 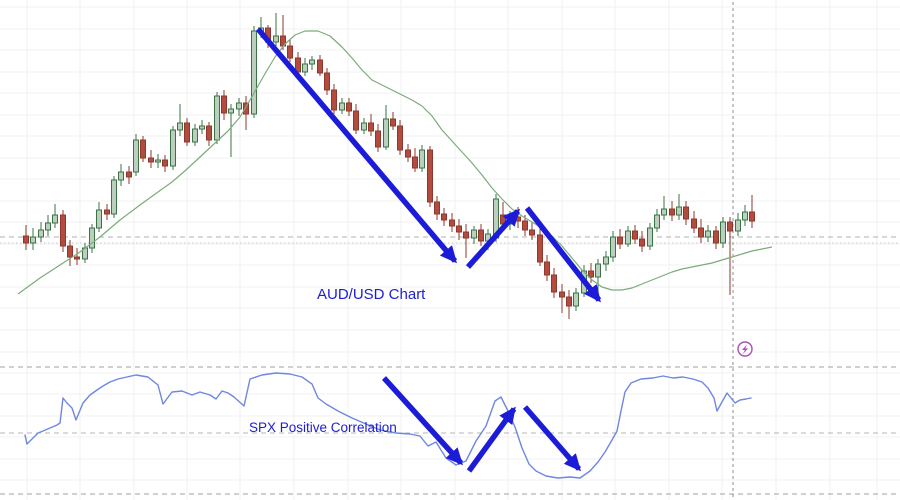 What do you see at coordinates (371, 294) in the screenshot?
I see `price-panel-label: AUD/USD Chart` at bounding box center [371, 294].